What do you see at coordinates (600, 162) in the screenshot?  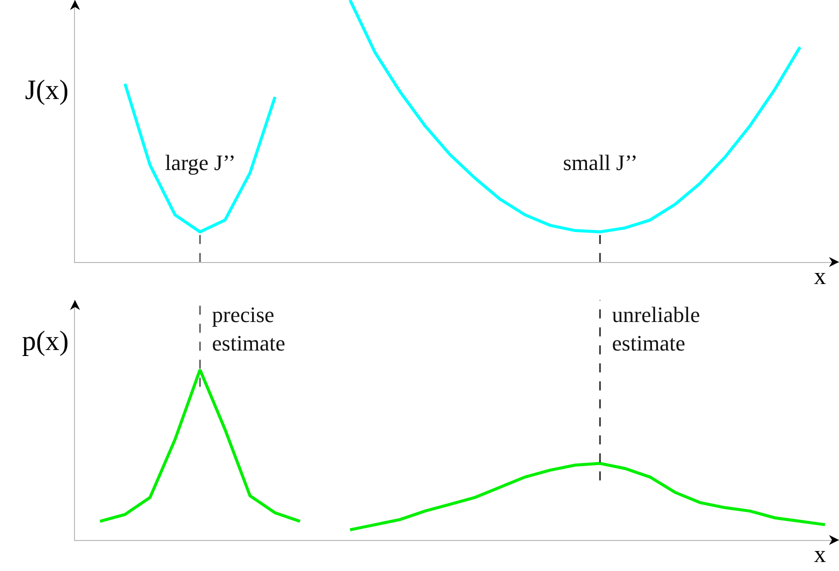 I see `annotation: small J’’` at bounding box center [600, 162].